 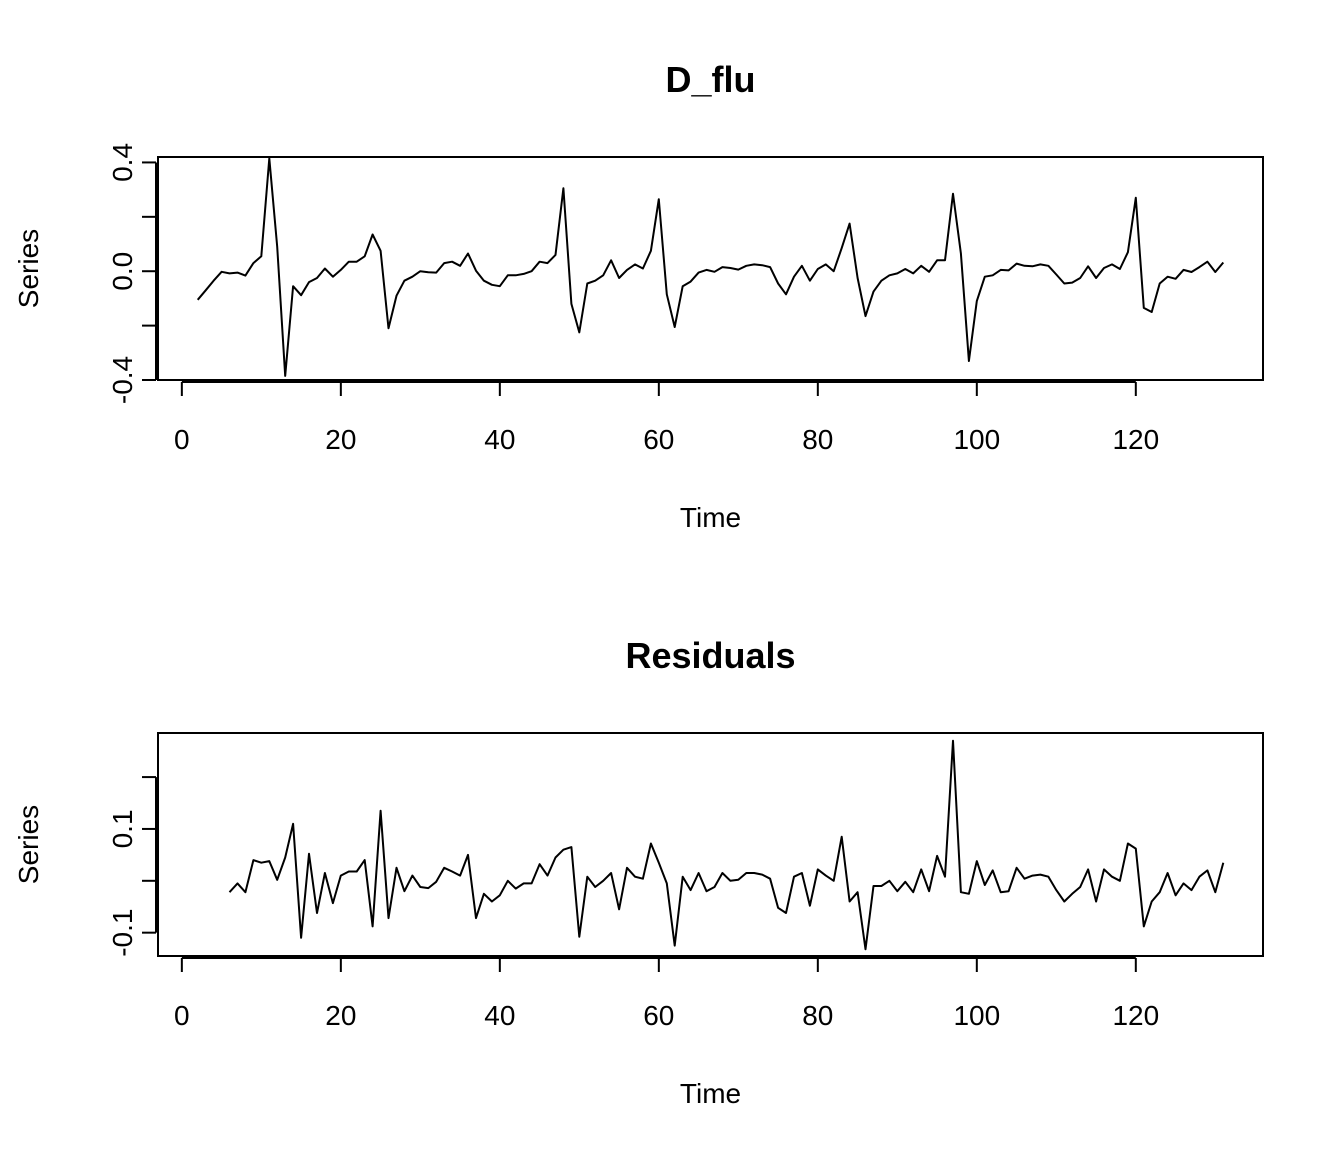 What do you see at coordinates (122, 933) in the screenshot?
I see `y-tick-label: -0.1` at bounding box center [122, 933].